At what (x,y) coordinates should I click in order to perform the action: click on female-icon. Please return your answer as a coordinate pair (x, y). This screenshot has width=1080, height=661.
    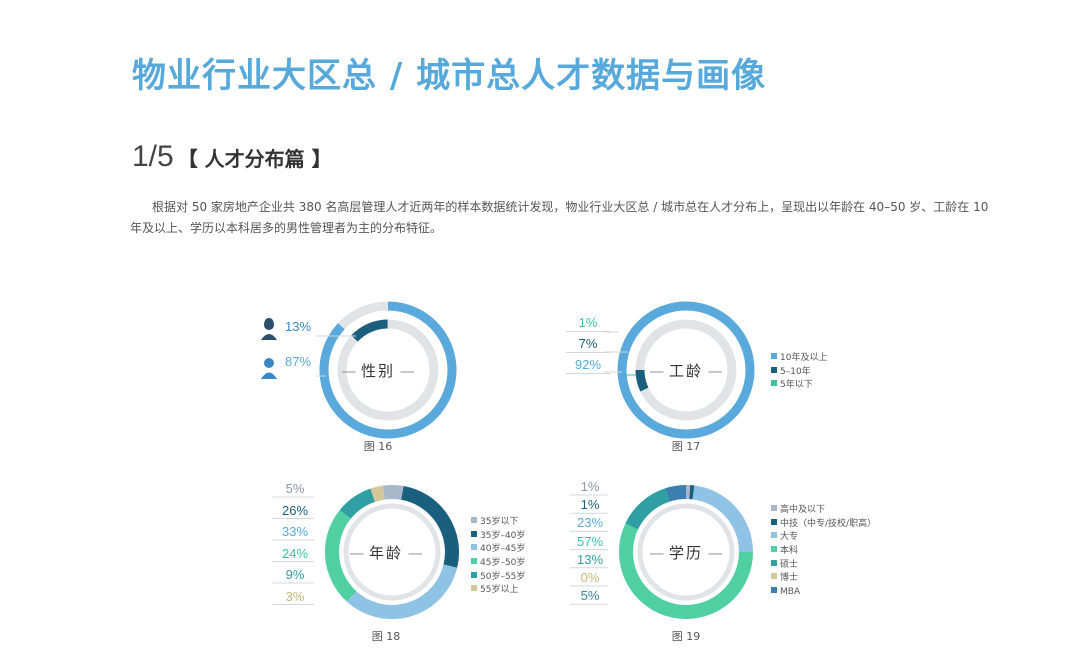
    Looking at the image, I should click on (269, 329).